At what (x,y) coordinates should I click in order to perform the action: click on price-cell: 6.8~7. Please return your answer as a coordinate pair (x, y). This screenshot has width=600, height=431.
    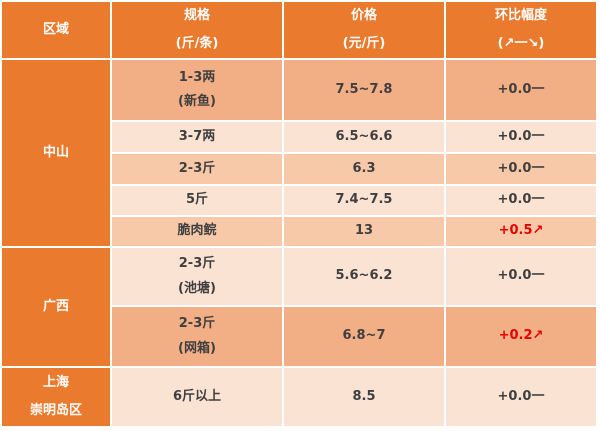
    Looking at the image, I should click on (364, 336).